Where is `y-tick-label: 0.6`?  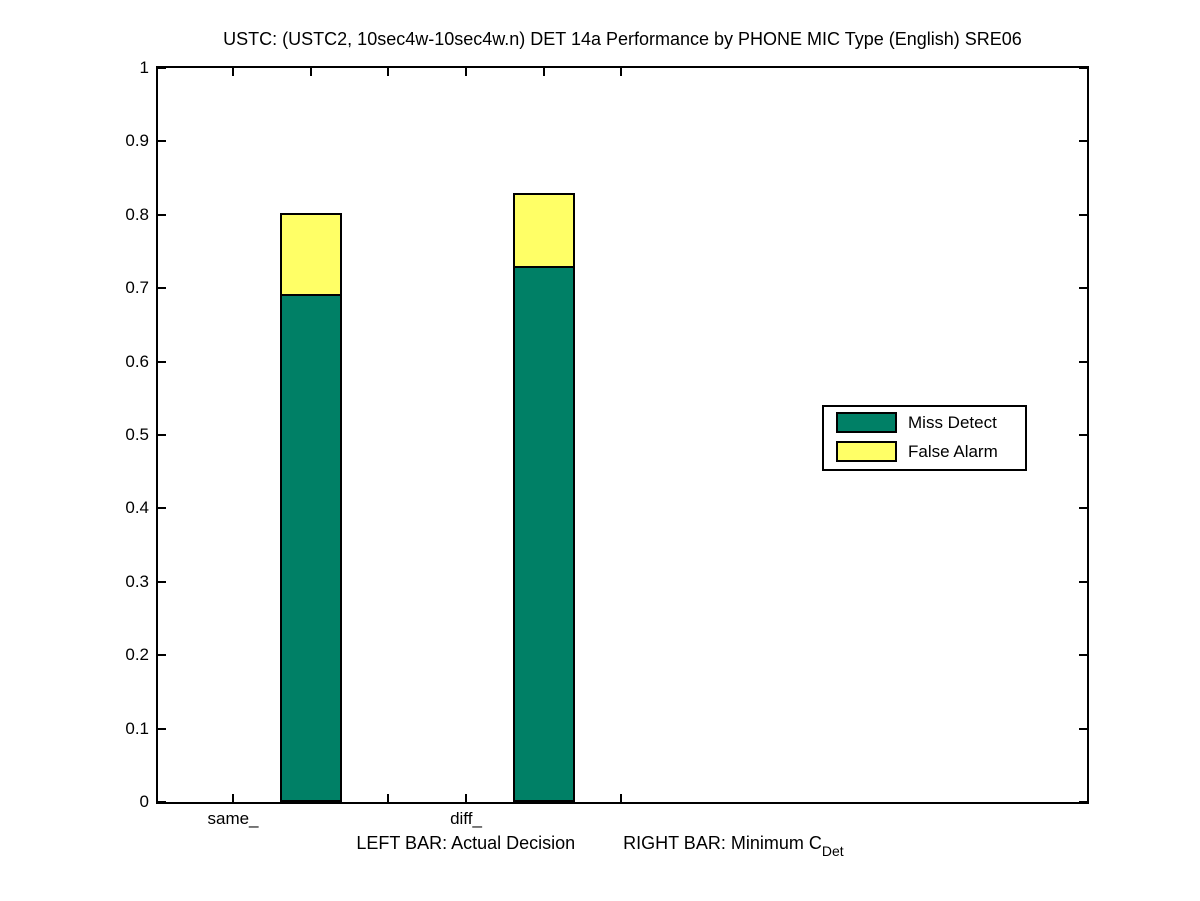 y-tick-label: 0.6 is located at coordinates (137, 361).